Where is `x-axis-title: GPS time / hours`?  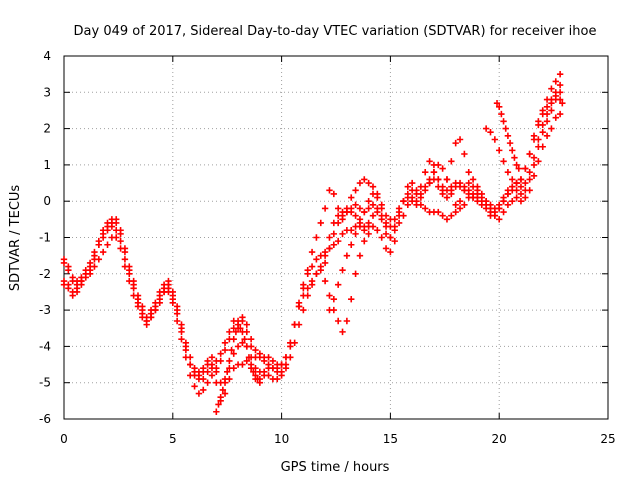
x-axis-title: GPS time / hours is located at coordinates (335, 467).